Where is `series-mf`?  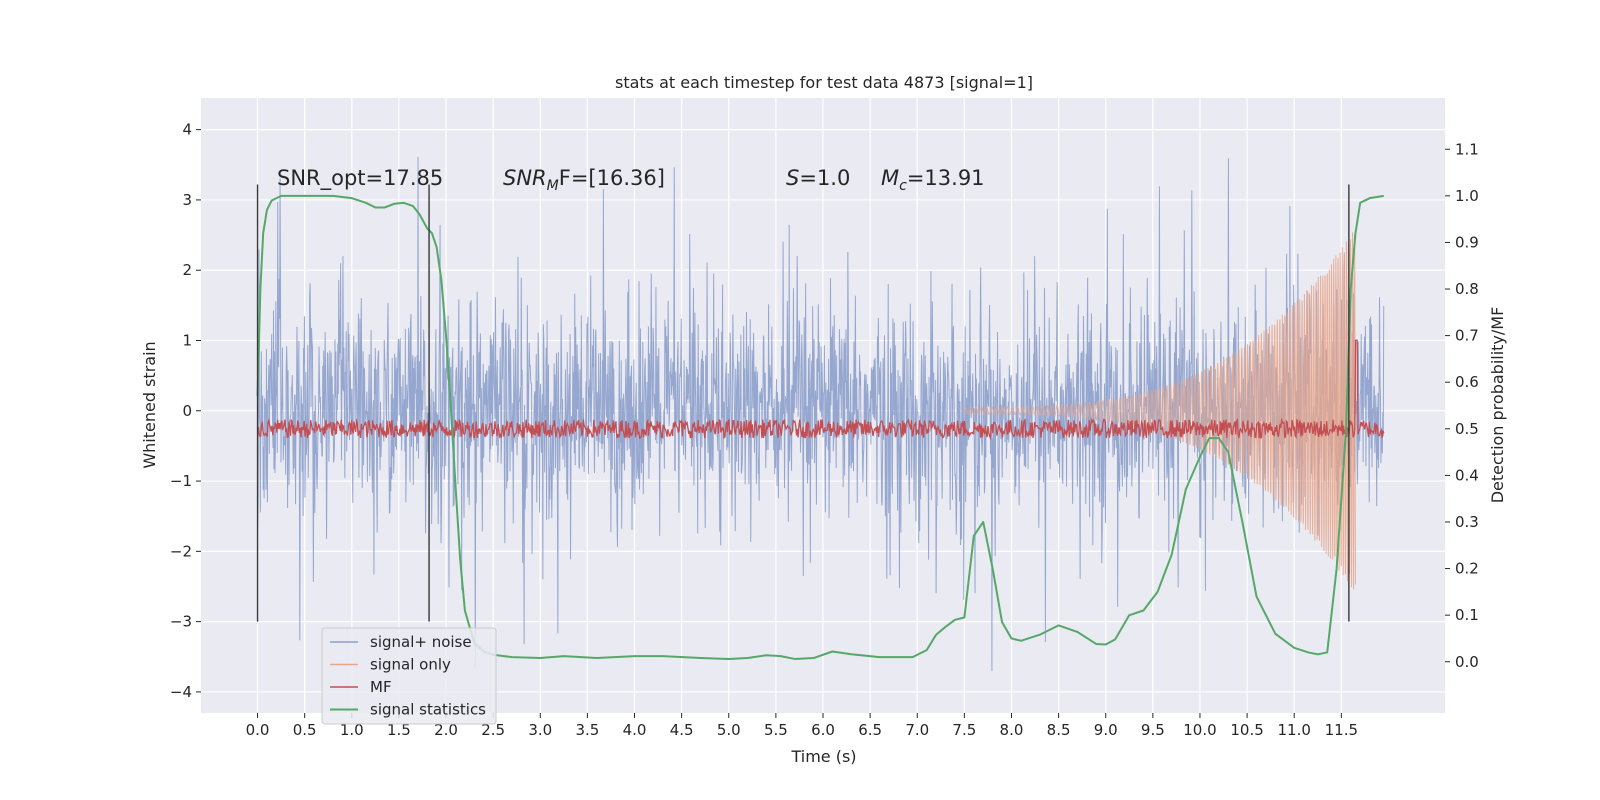 series-mf is located at coordinates (820, 390).